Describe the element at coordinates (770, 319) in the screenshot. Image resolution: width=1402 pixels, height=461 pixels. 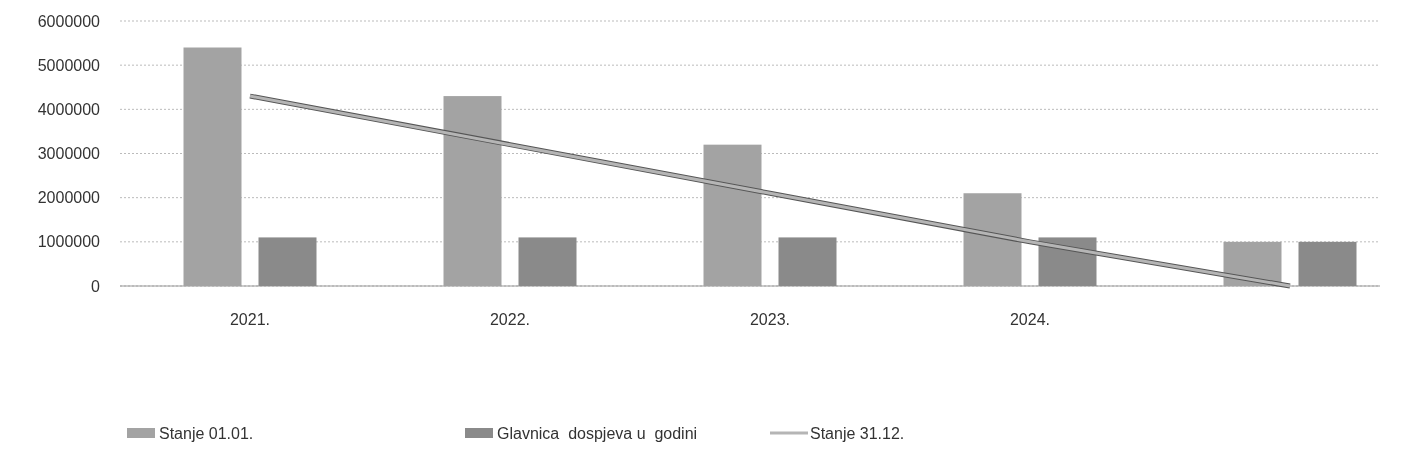
I see `x-tick-label: 2023.` at that location.